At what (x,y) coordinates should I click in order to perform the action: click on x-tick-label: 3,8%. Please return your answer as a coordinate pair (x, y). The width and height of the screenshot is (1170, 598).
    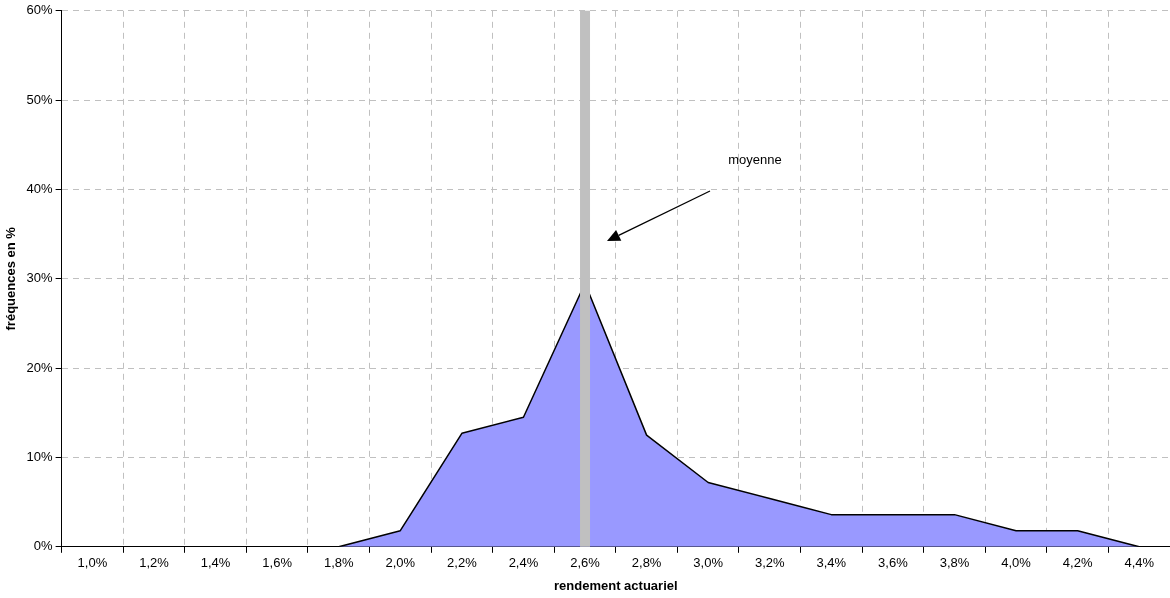
    Looking at the image, I should click on (954, 563).